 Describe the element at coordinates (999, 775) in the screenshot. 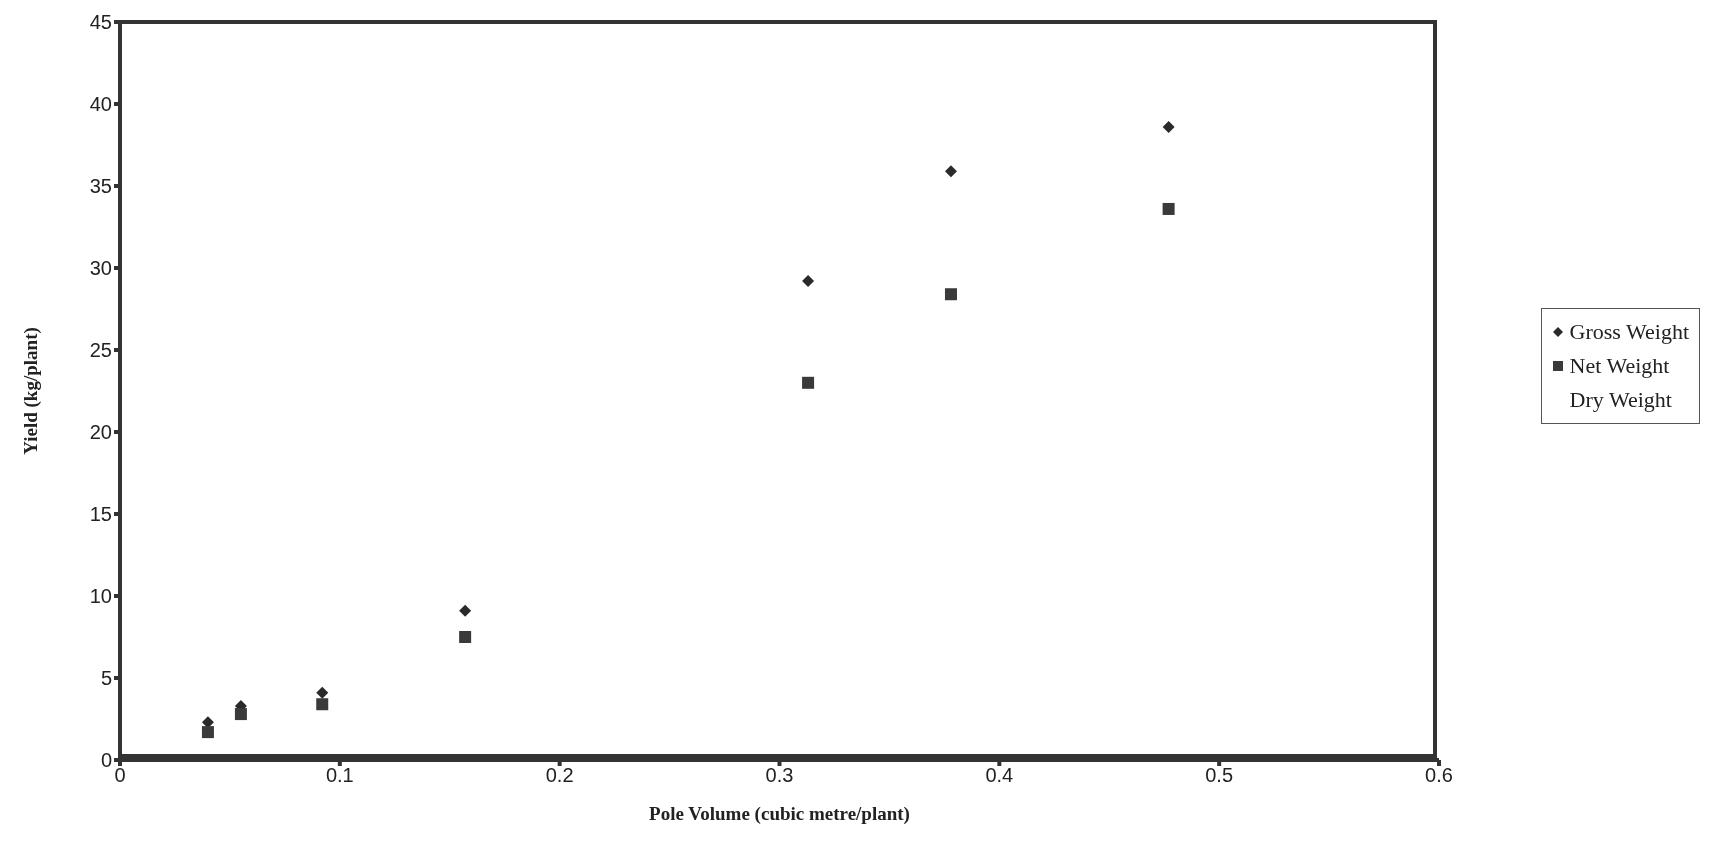

I see `x-tick-label: 0.4` at that location.